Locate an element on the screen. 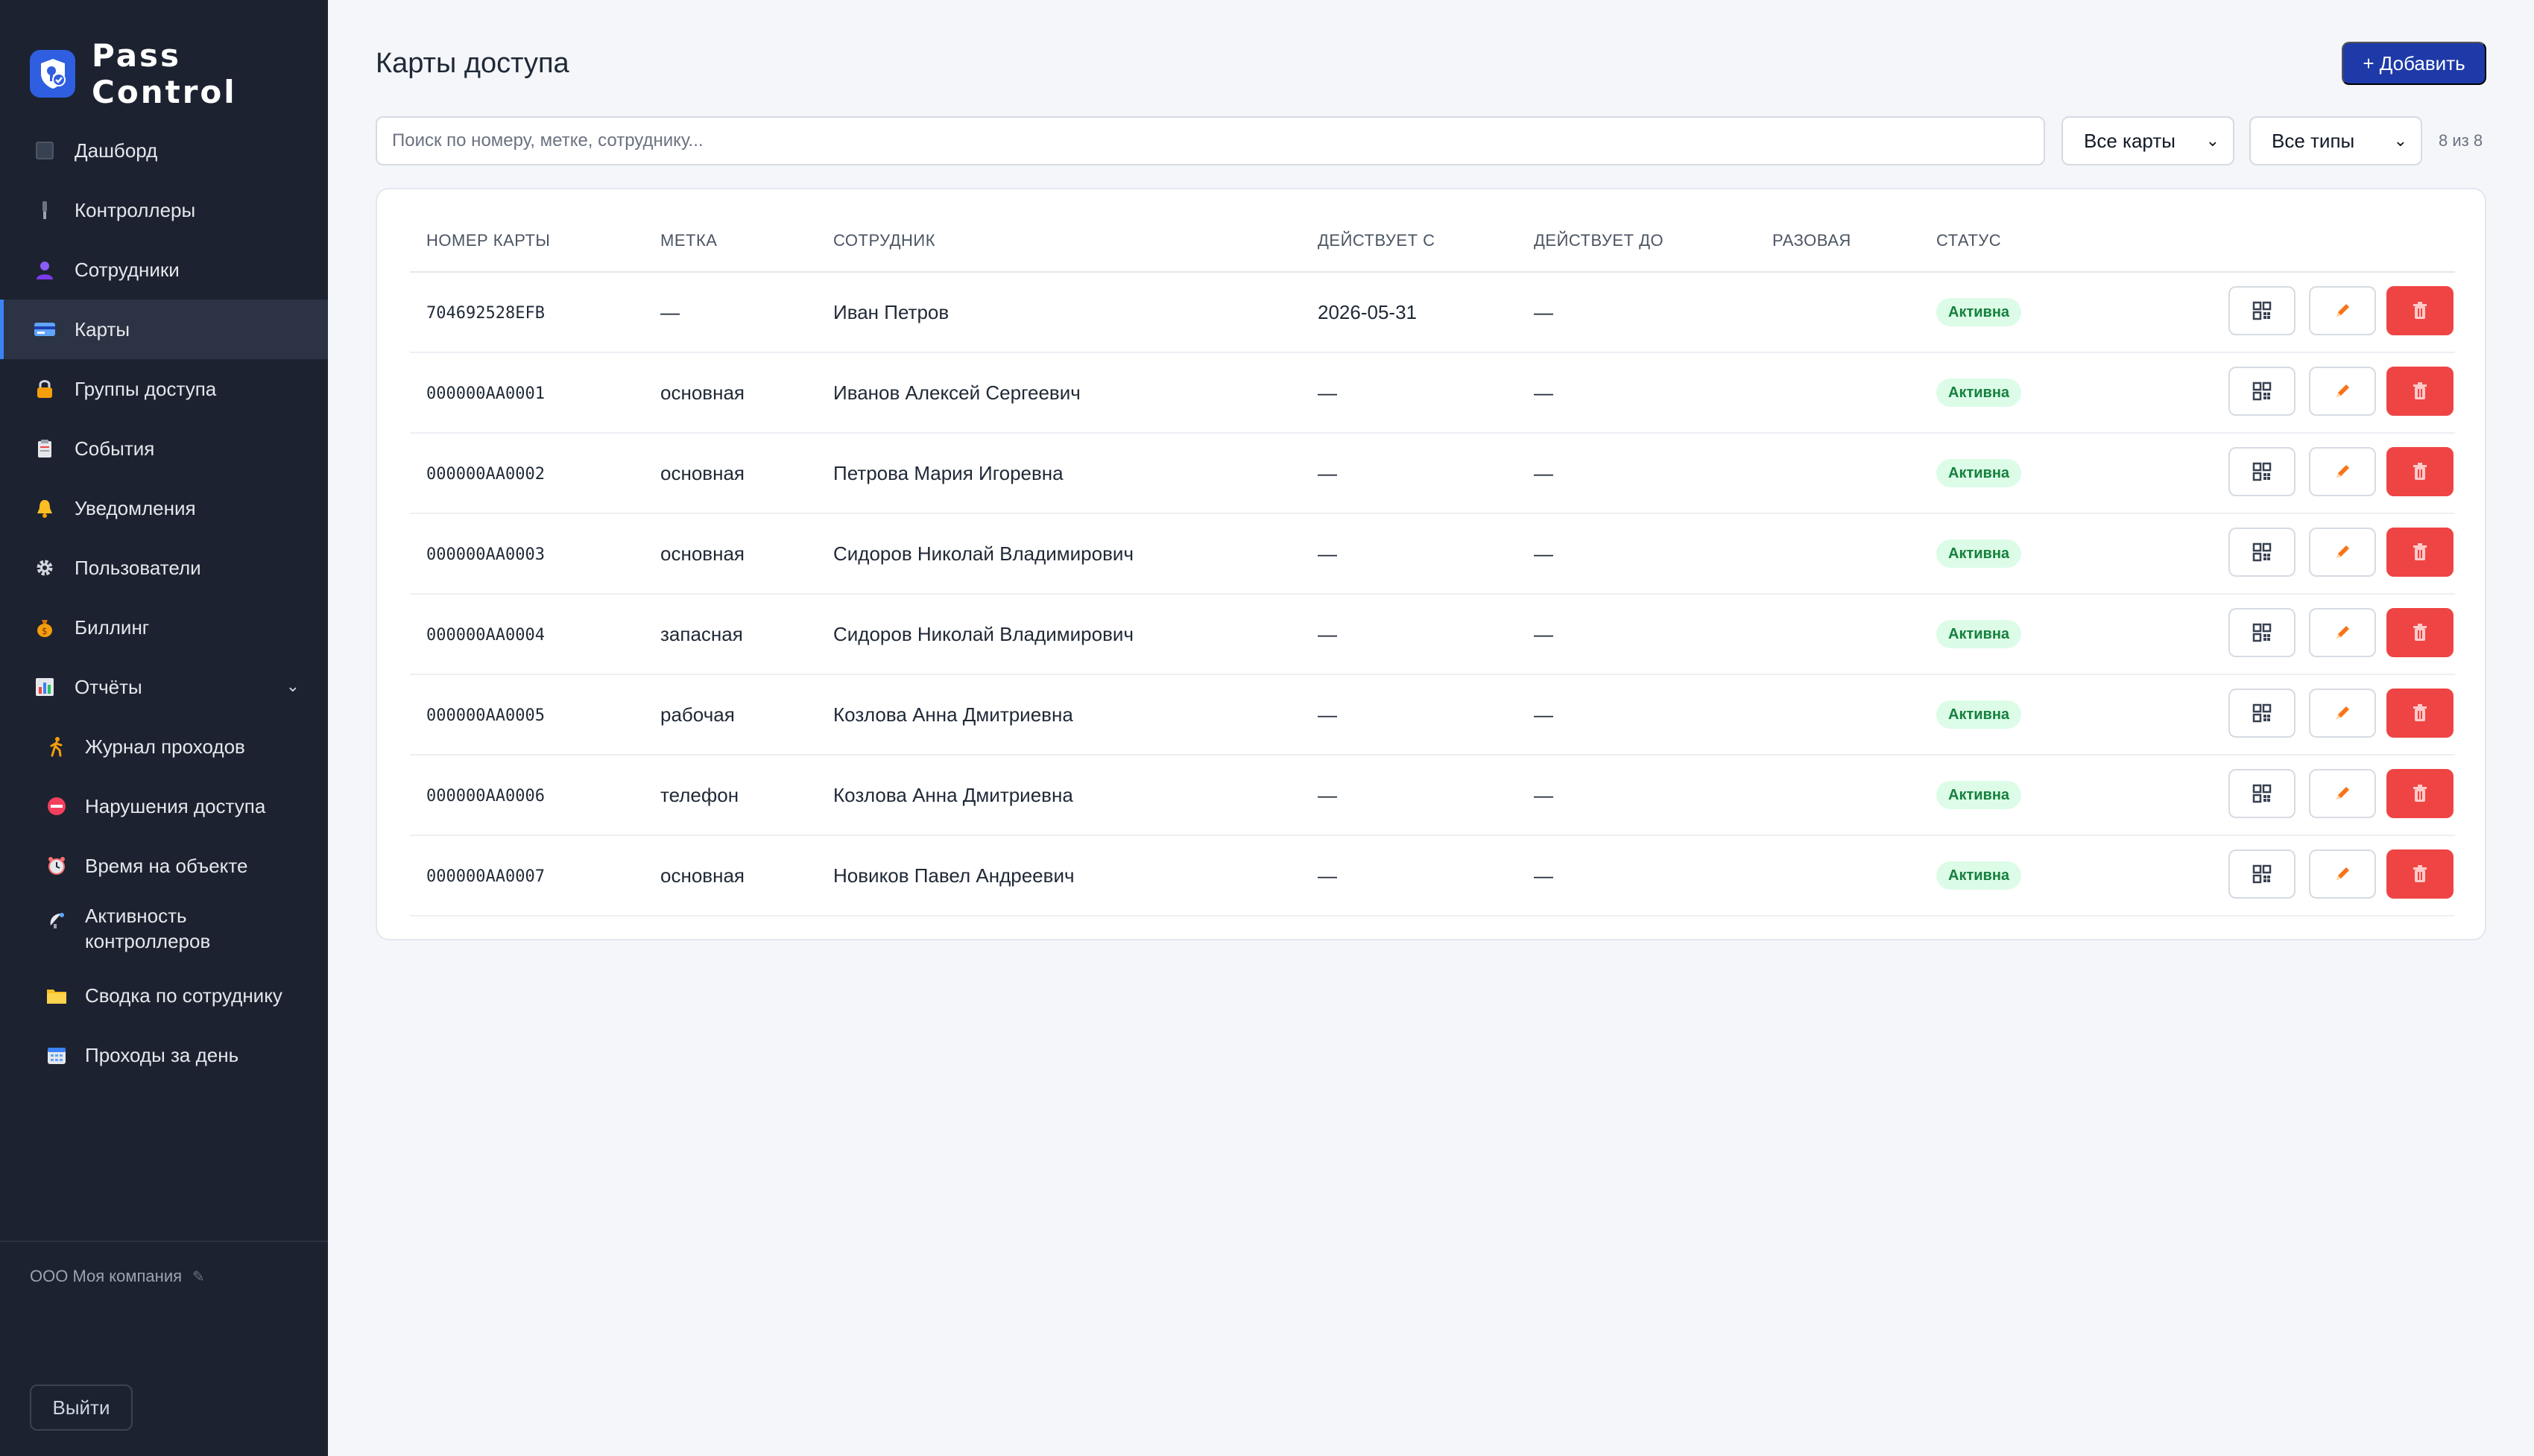  sidebar-item-label: Биллинг is located at coordinates (112, 627).